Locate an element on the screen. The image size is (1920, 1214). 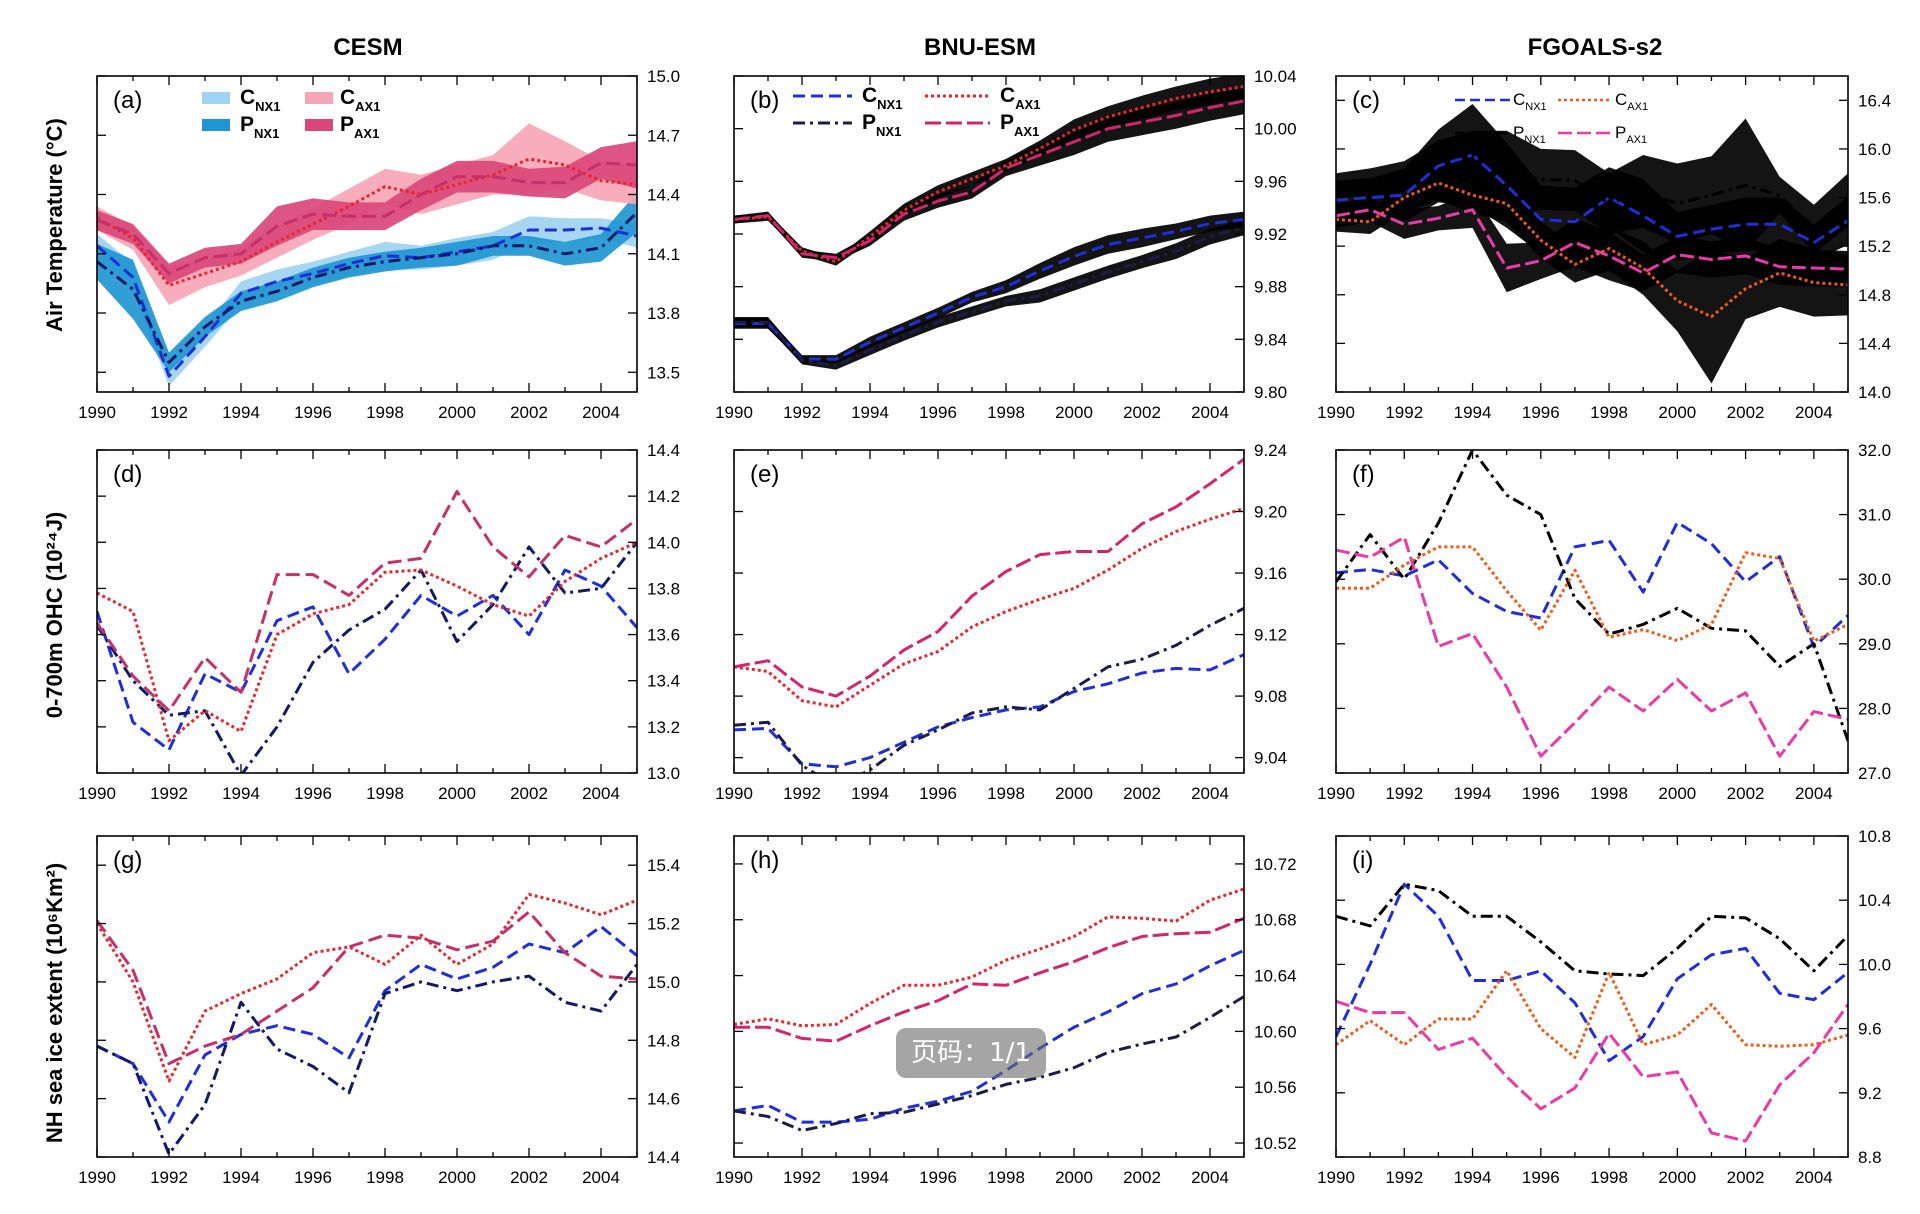
panel-label-d: (d) is located at coordinates (127, 474).